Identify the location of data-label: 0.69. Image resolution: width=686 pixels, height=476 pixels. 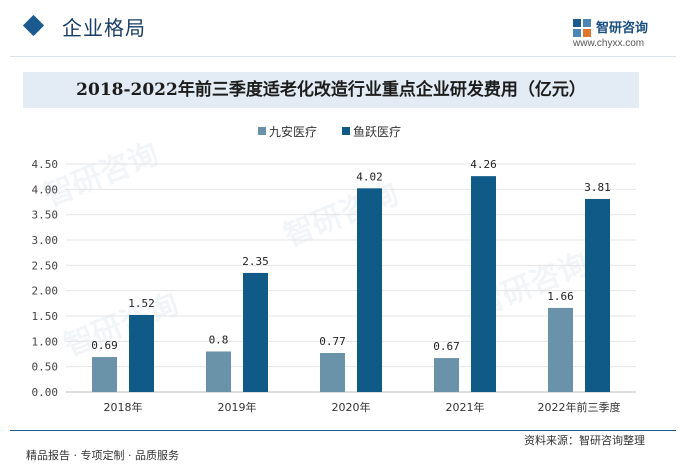
(104, 345).